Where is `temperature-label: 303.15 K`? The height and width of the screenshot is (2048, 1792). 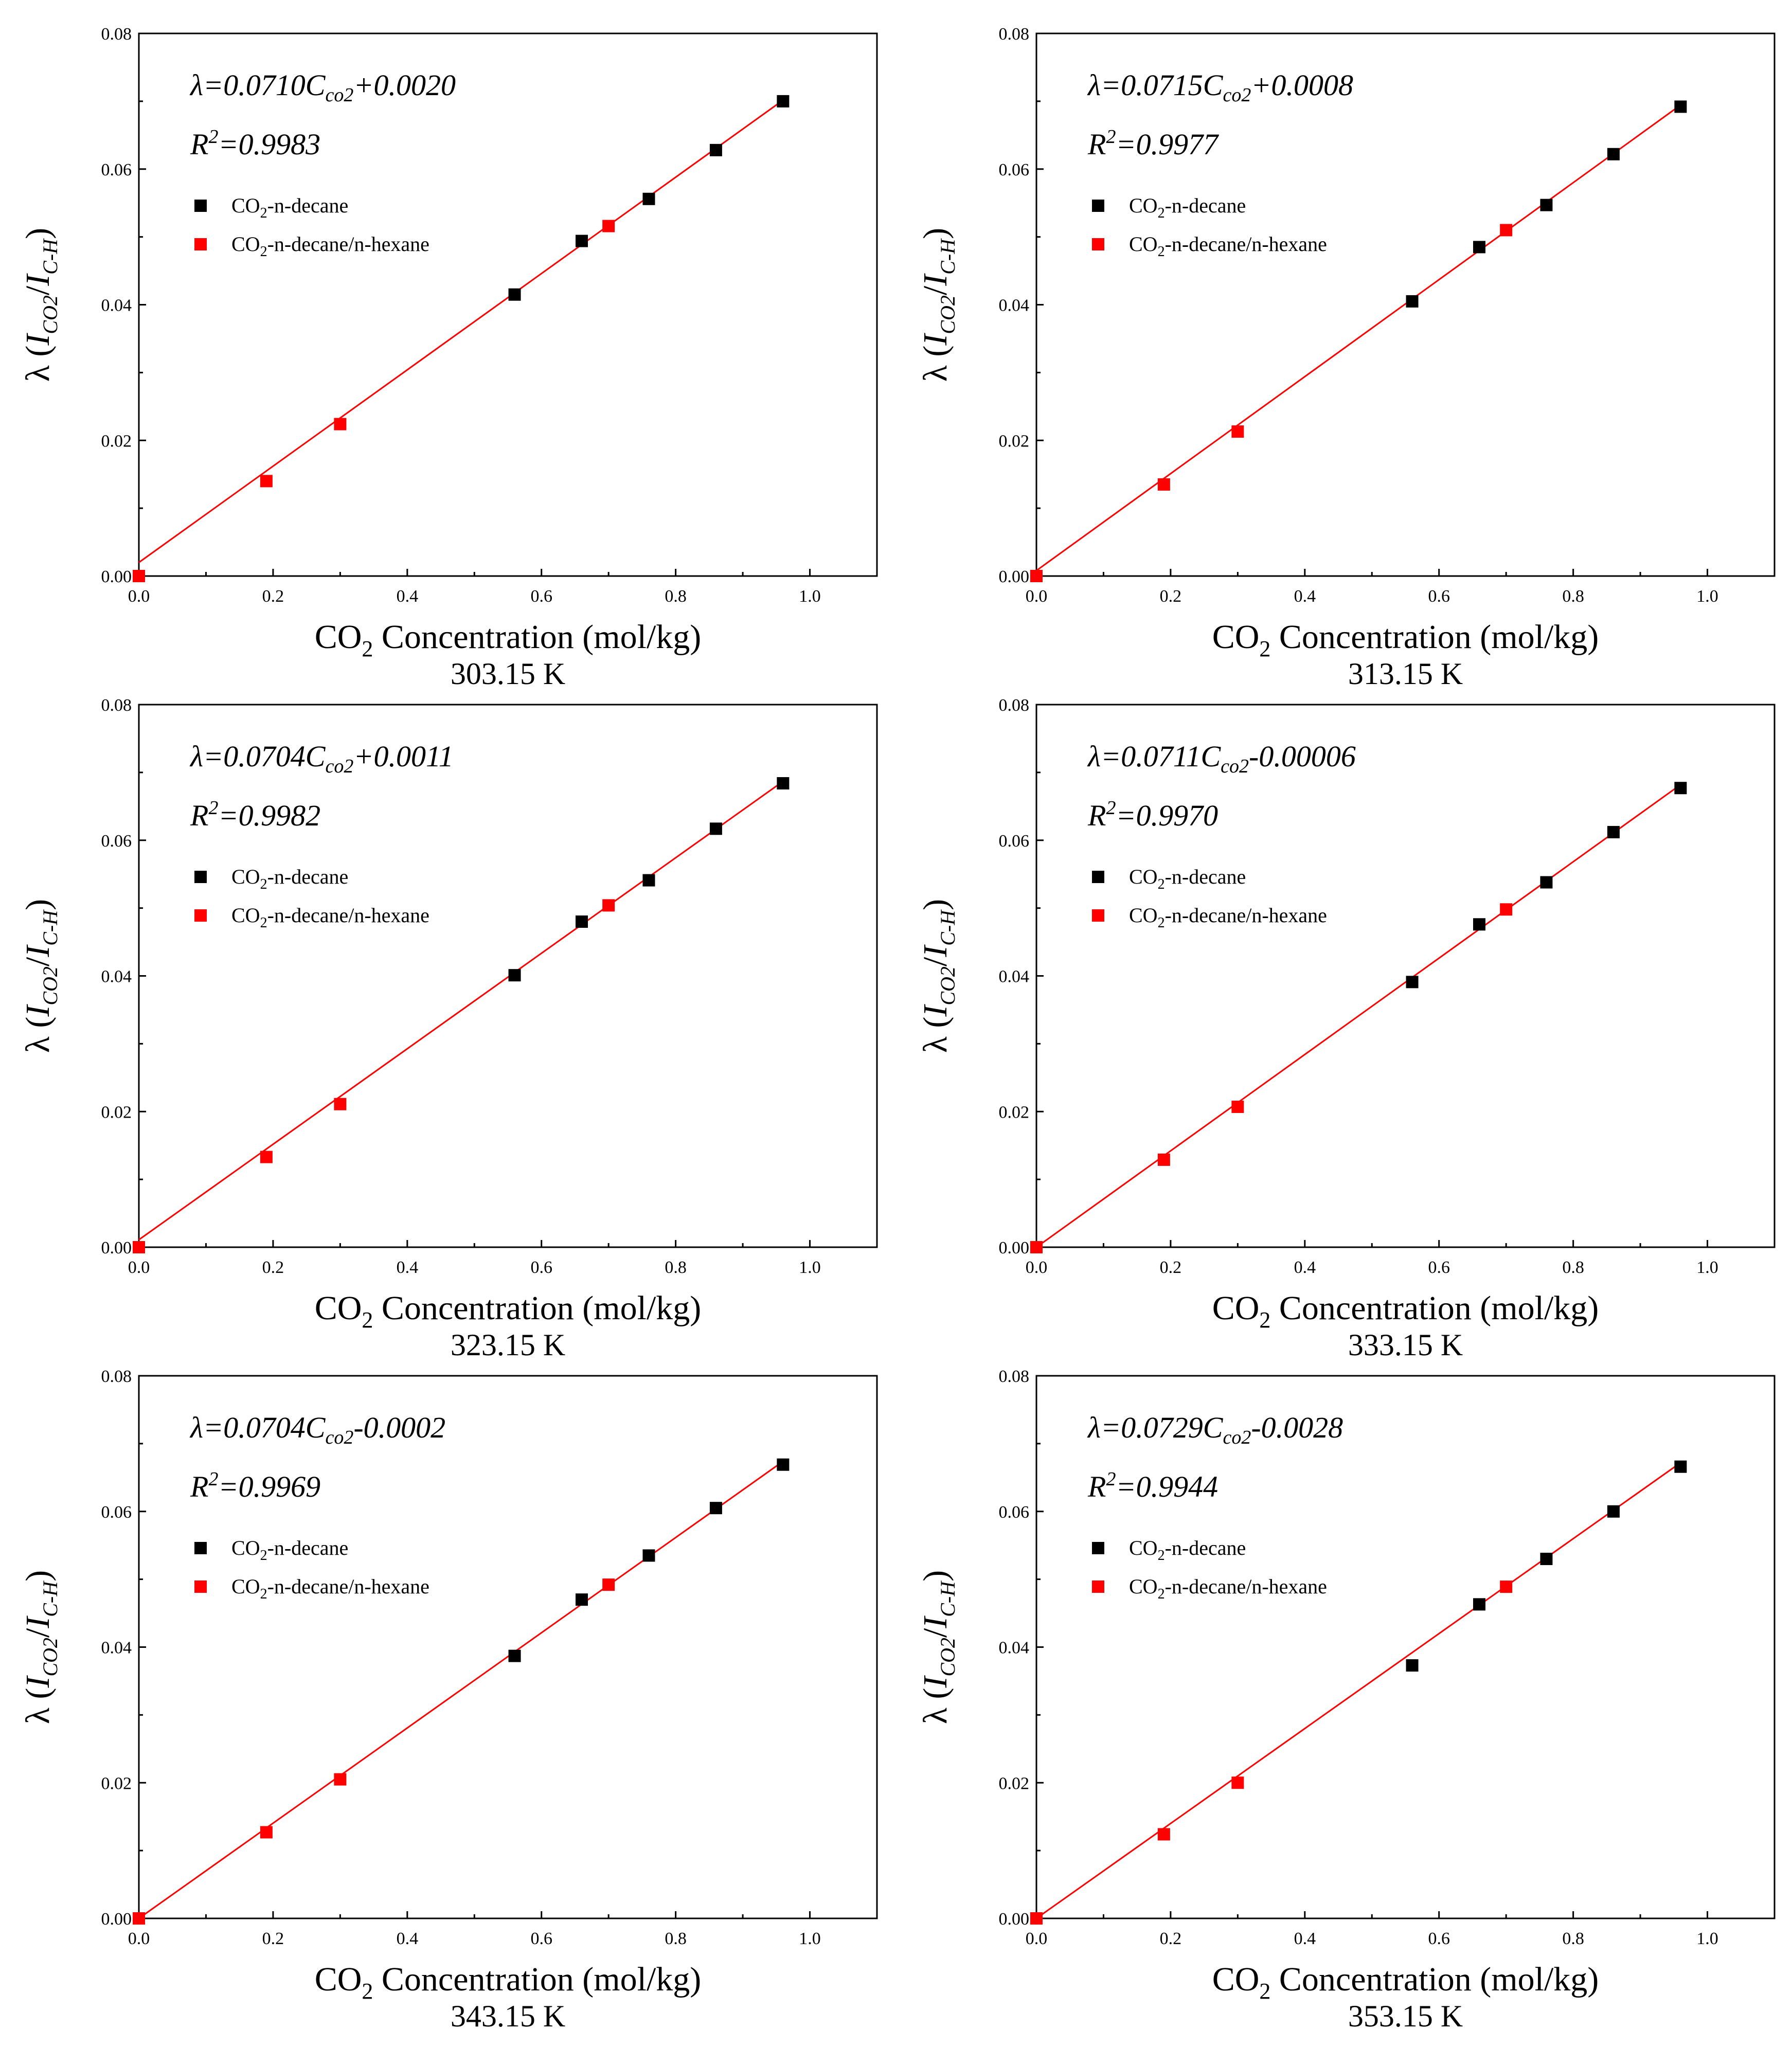 temperature-label: 303.15 K is located at coordinates (508, 674).